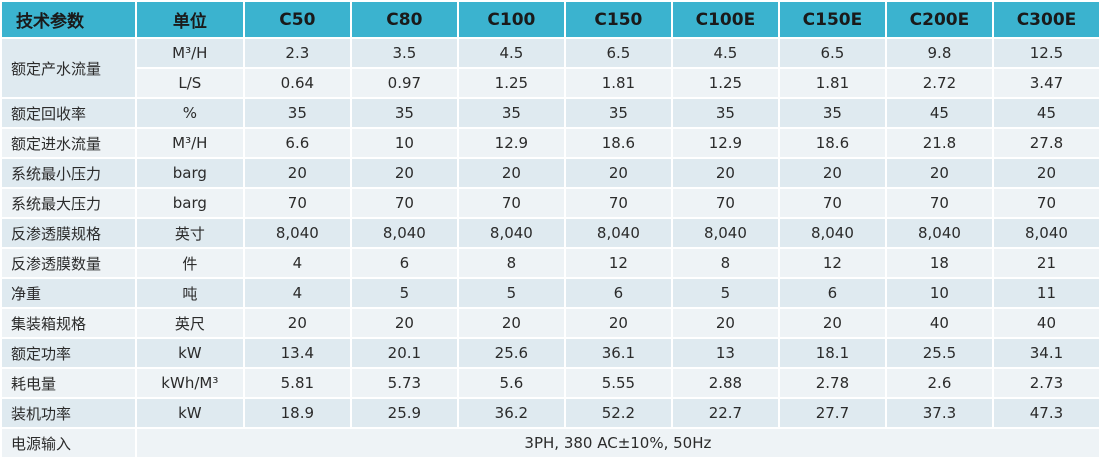 Image resolution: width=1101 pixels, height=461 pixels. Describe the element at coordinates (832, 293) in the screenshot. I see `value-cell: 6` at that location.